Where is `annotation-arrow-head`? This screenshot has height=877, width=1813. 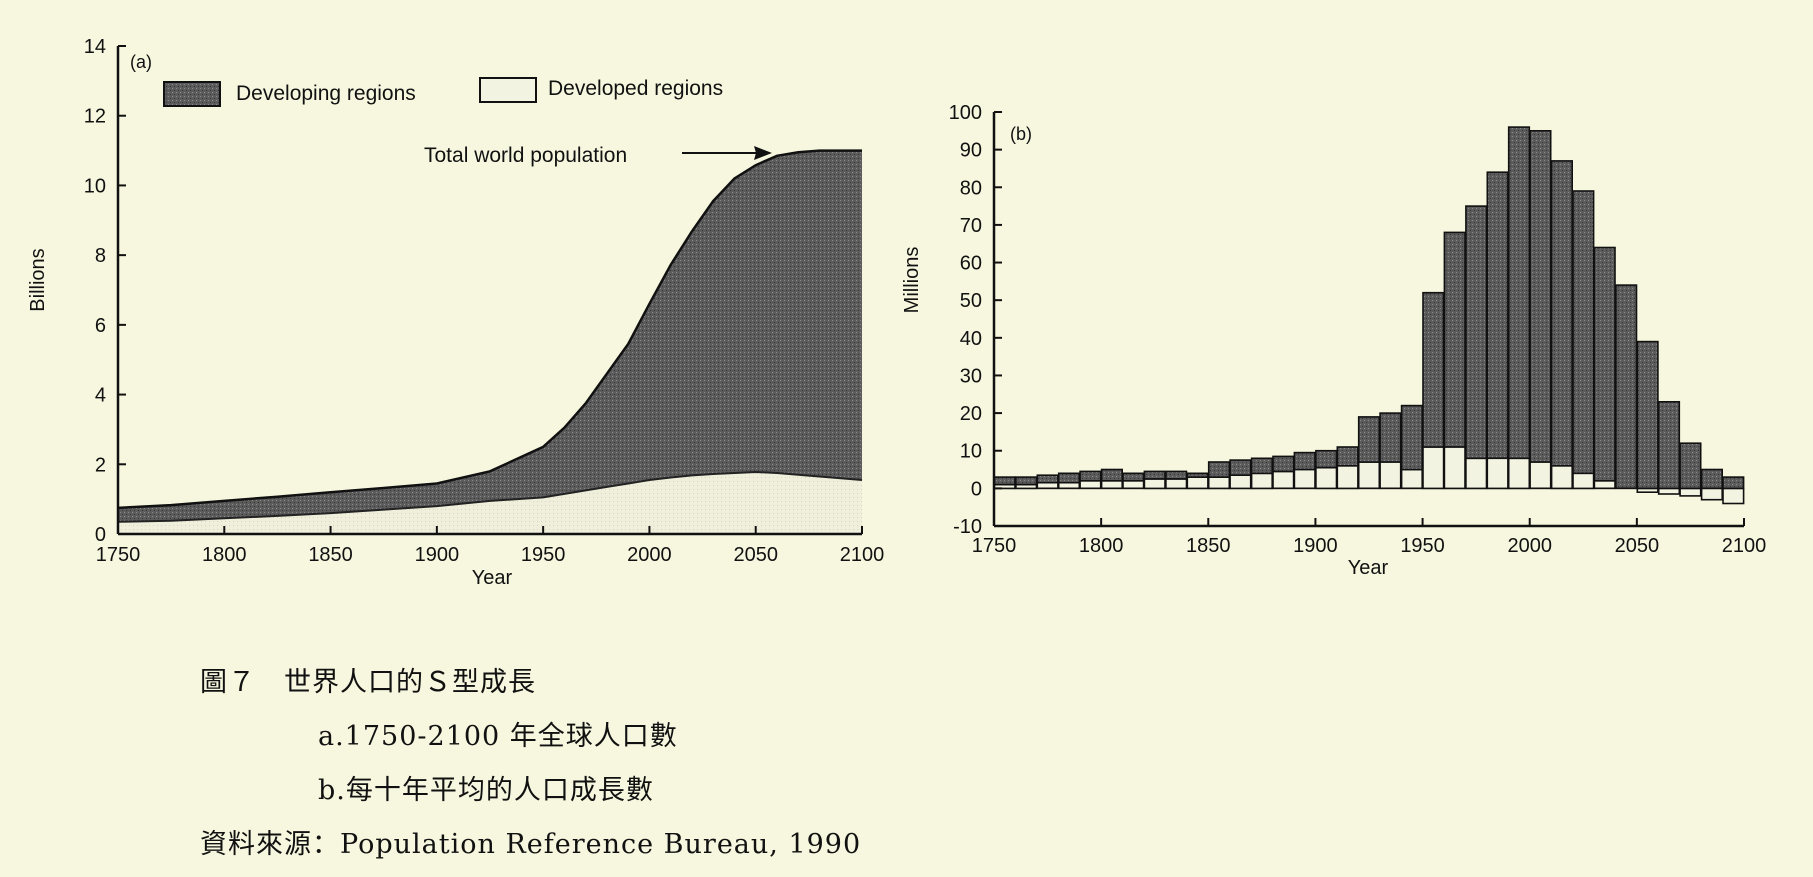 annotation-arrow-head is located at coordinates (763, 153).